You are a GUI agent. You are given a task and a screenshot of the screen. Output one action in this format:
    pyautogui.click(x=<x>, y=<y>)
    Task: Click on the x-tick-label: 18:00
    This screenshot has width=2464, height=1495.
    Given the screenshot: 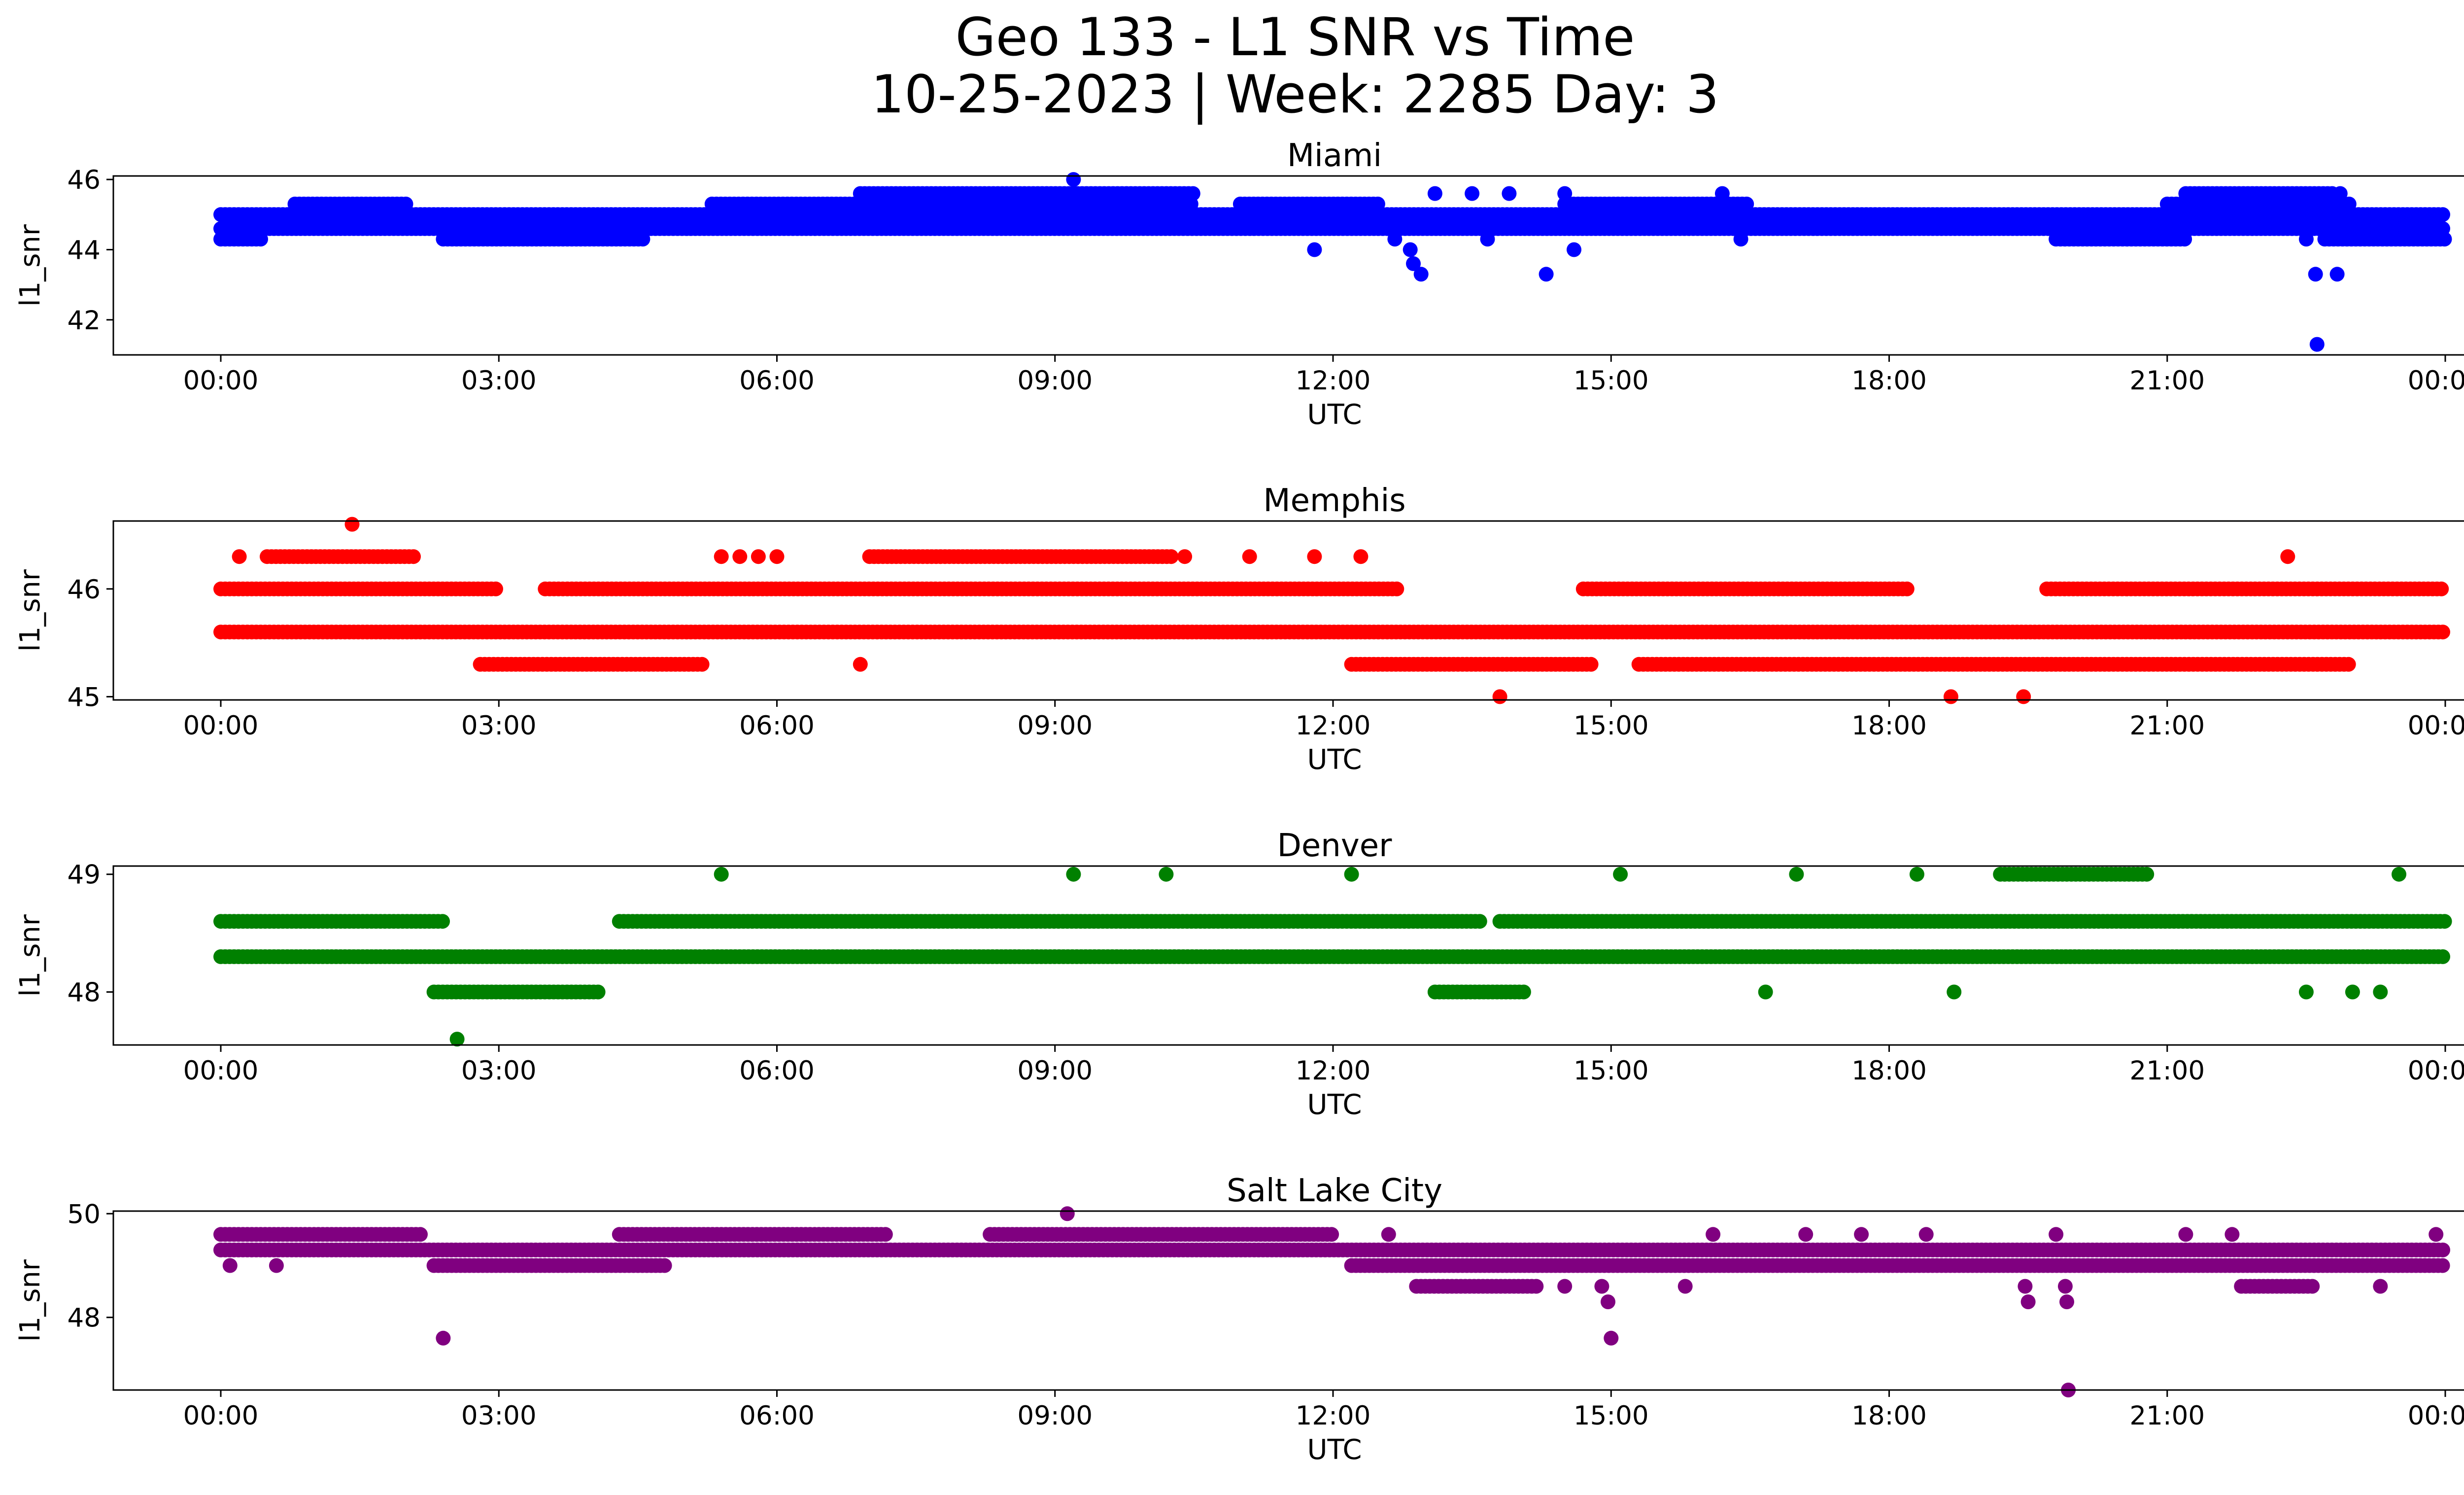 What is the action you would take?
    pyautogui.click(x=1889, y=1071)
    